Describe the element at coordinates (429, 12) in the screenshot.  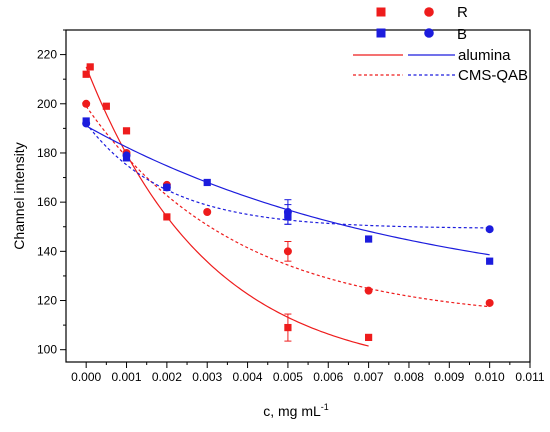
I see `legend-marker-r-circle` at that location.